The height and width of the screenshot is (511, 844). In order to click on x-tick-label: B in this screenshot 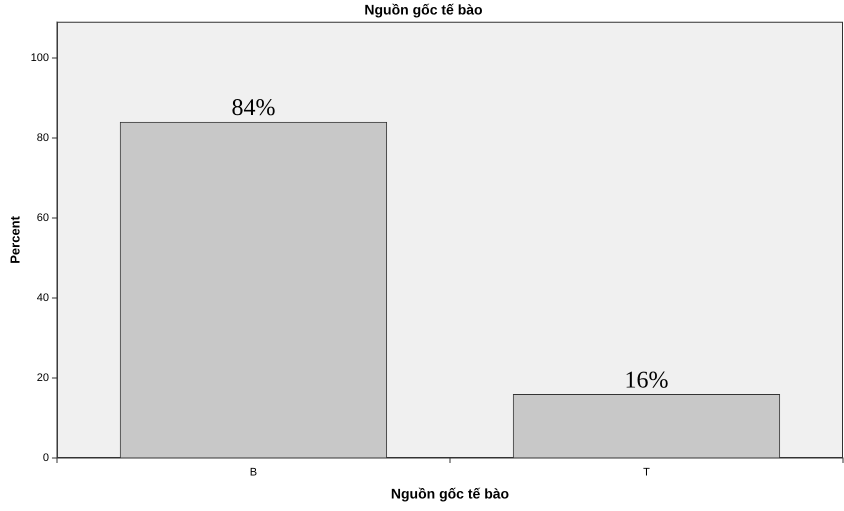, I will do `click(254, 472)`.